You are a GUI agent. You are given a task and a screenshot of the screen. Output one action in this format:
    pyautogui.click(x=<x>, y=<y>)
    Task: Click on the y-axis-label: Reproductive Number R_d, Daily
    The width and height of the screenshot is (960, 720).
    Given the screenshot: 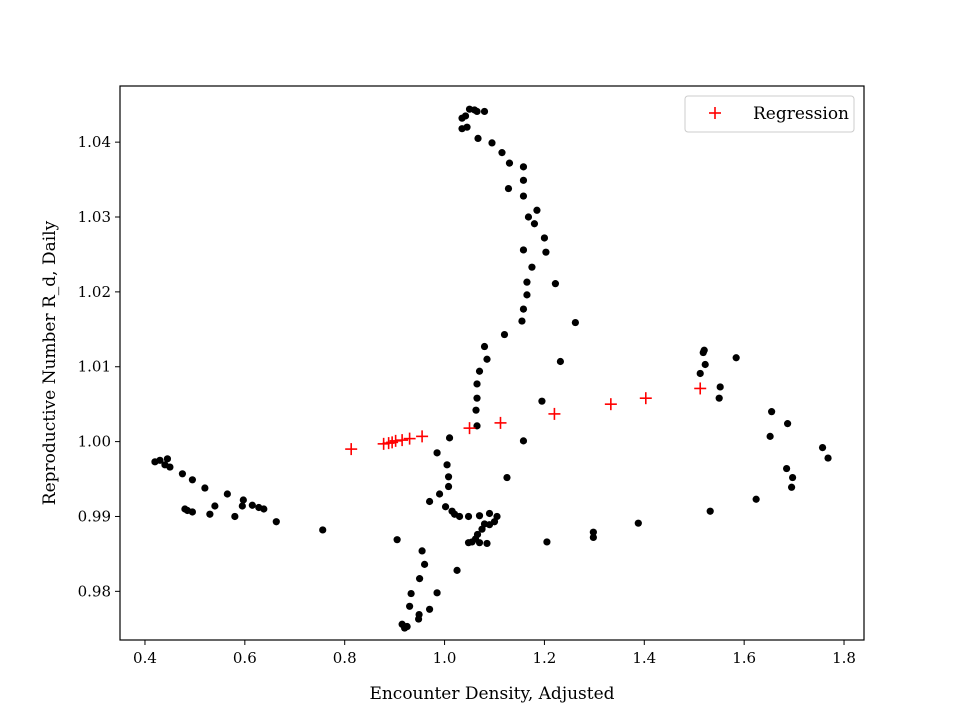 What is the action you would take?
    pyautogui.click(x=50, y=362)
    